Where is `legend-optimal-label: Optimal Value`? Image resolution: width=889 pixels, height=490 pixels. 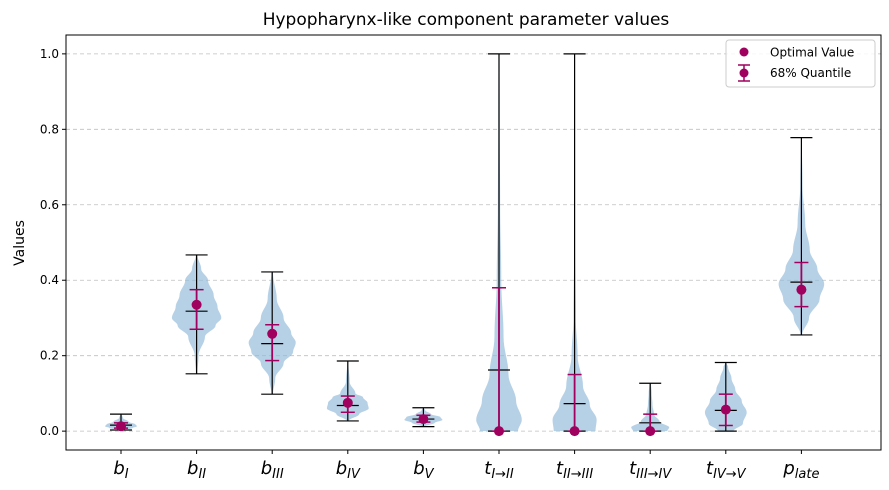
legend-optimal-label: Optimal Value is located at coordinates (812, 53).